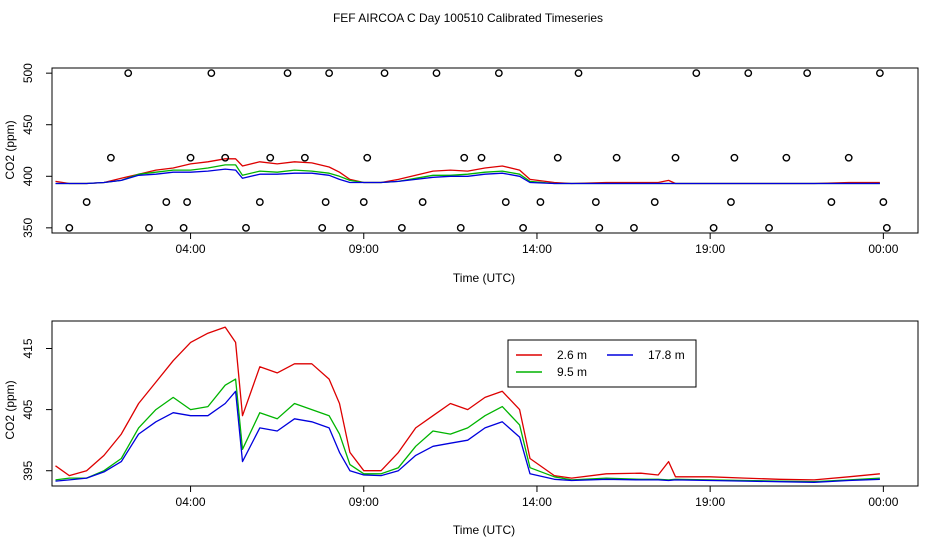 The image size is (936, 540). Describe the element at coordinates (10, 409) in the screenshot. I see `bottom-y-axis-label: CO2 (ppm)` at that location.